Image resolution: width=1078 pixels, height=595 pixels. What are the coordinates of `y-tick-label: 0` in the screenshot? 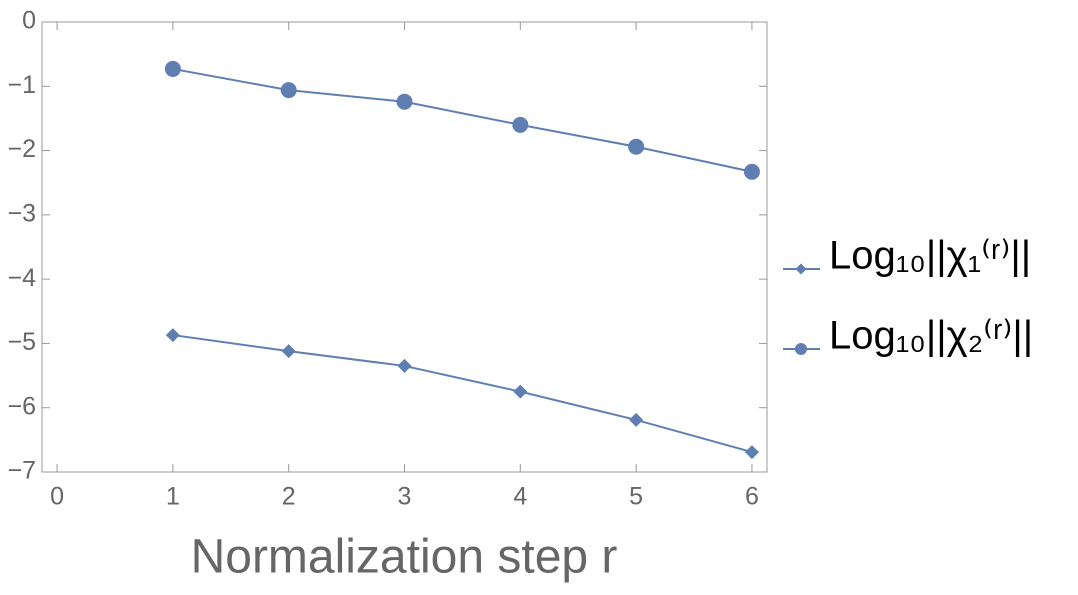 It's located at (29, 21).